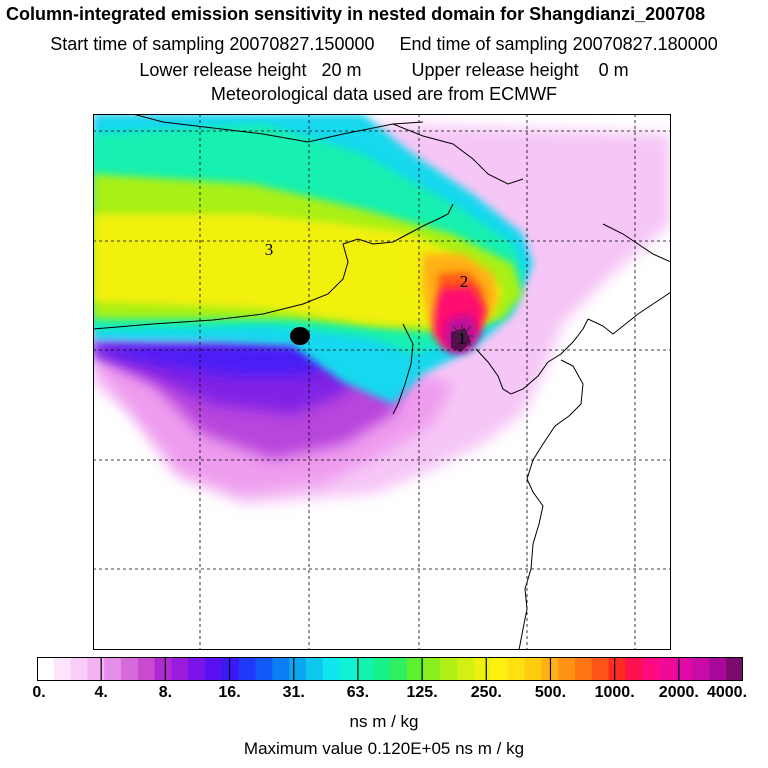 The image size is (768, 768). Describe the element at coordinates (300, 336) in the screenshot. I see `station-marker` at that location.